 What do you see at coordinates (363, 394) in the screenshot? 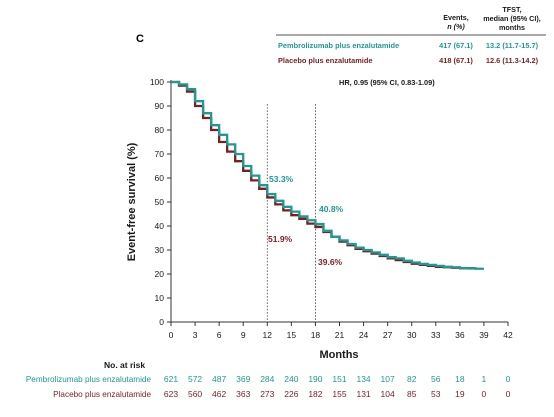
I see `at-risk-placebo-value: 131` at bounding box center [363, 394].